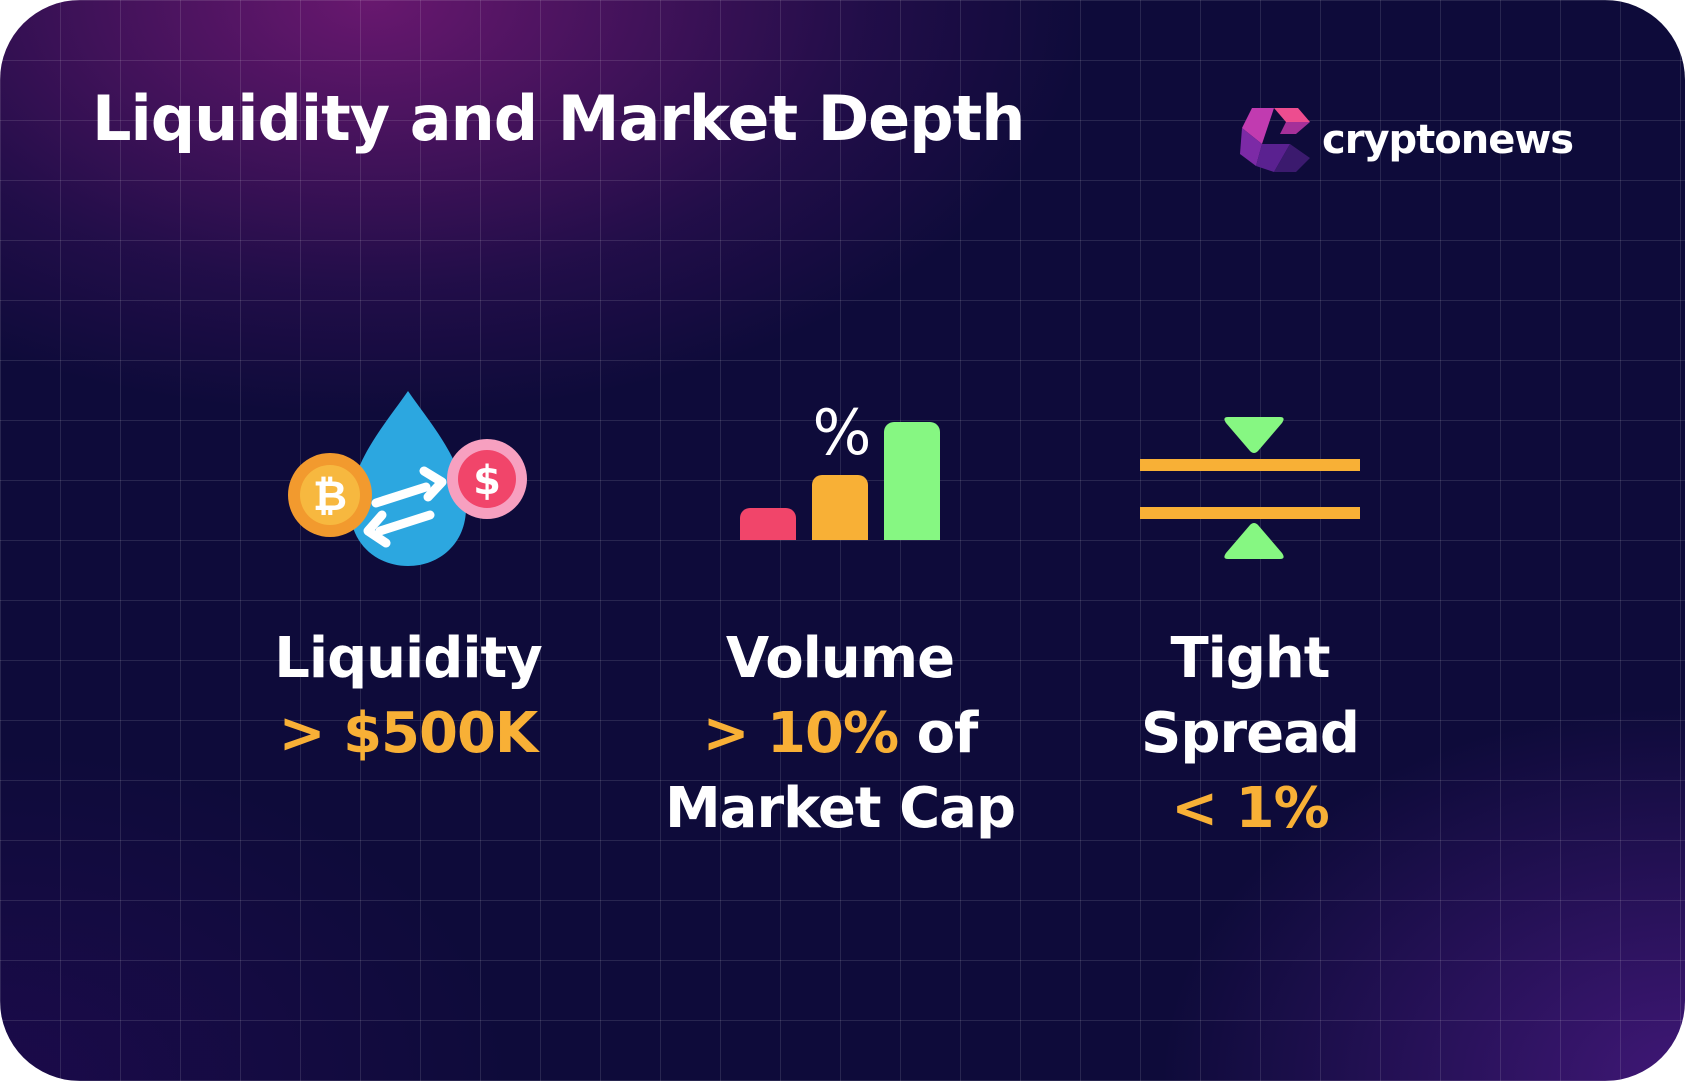 The width and height of the screenshot is (1685, 1081). I want to click on volume-value-line: > 10% of, so click(840, 733).